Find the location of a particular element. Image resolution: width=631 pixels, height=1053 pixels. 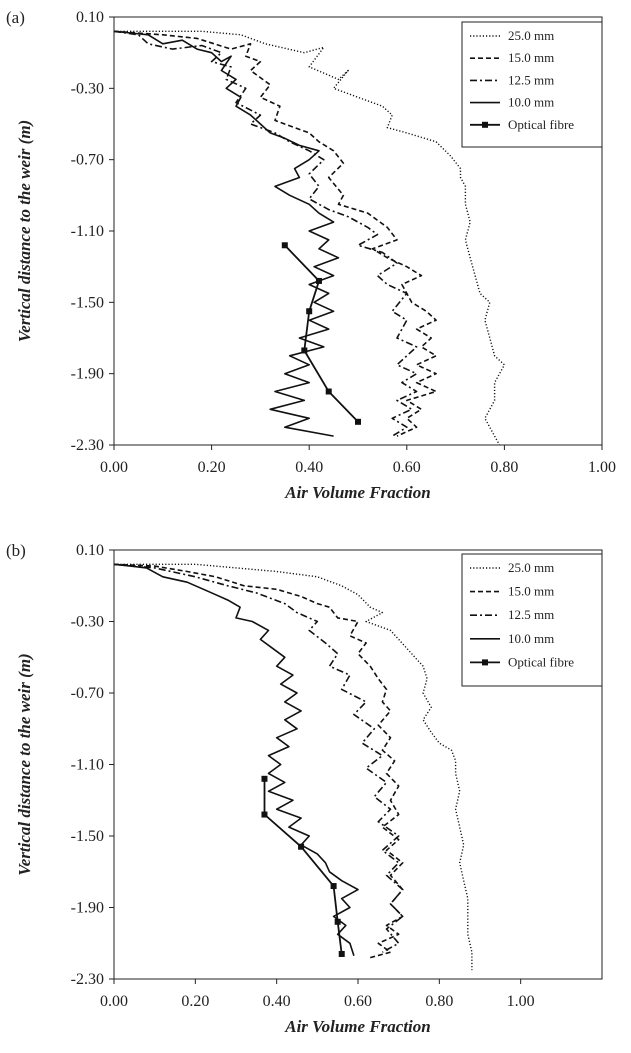

panel-label: (a) is located at coordinates (15, 17).